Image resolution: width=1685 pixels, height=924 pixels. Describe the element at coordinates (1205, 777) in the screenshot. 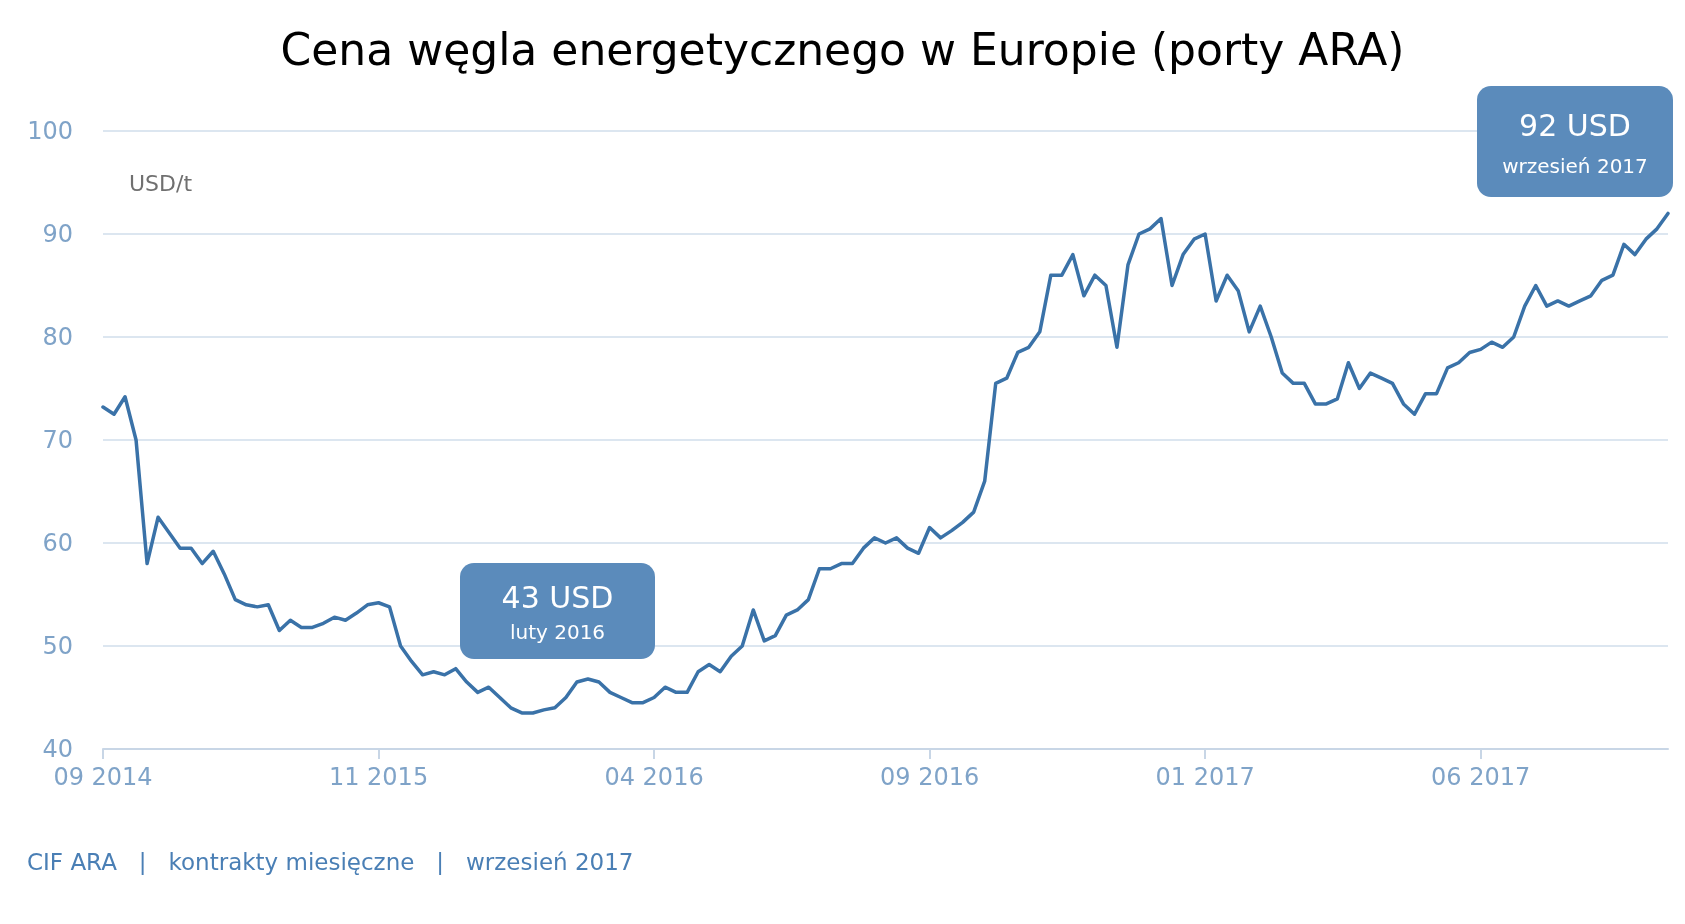

I see `x-tick-label: 01 2017` at that location.